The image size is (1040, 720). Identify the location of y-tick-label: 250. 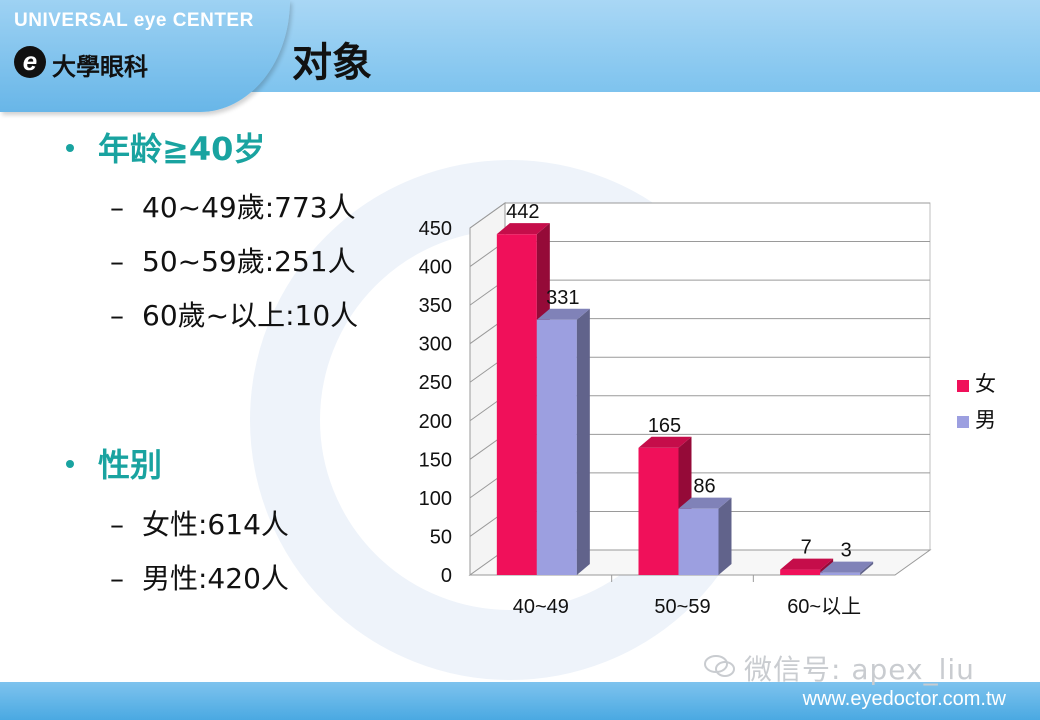
(435, 383).